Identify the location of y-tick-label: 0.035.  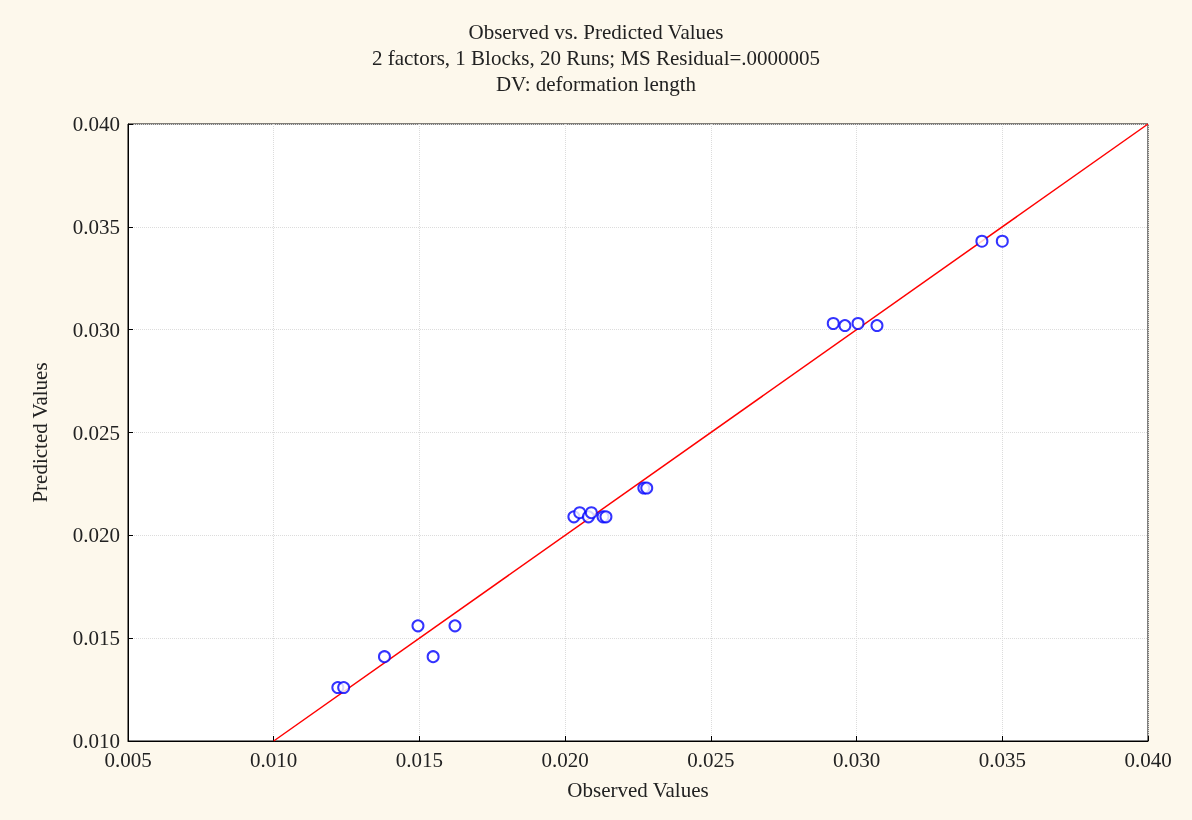
(96, 226).